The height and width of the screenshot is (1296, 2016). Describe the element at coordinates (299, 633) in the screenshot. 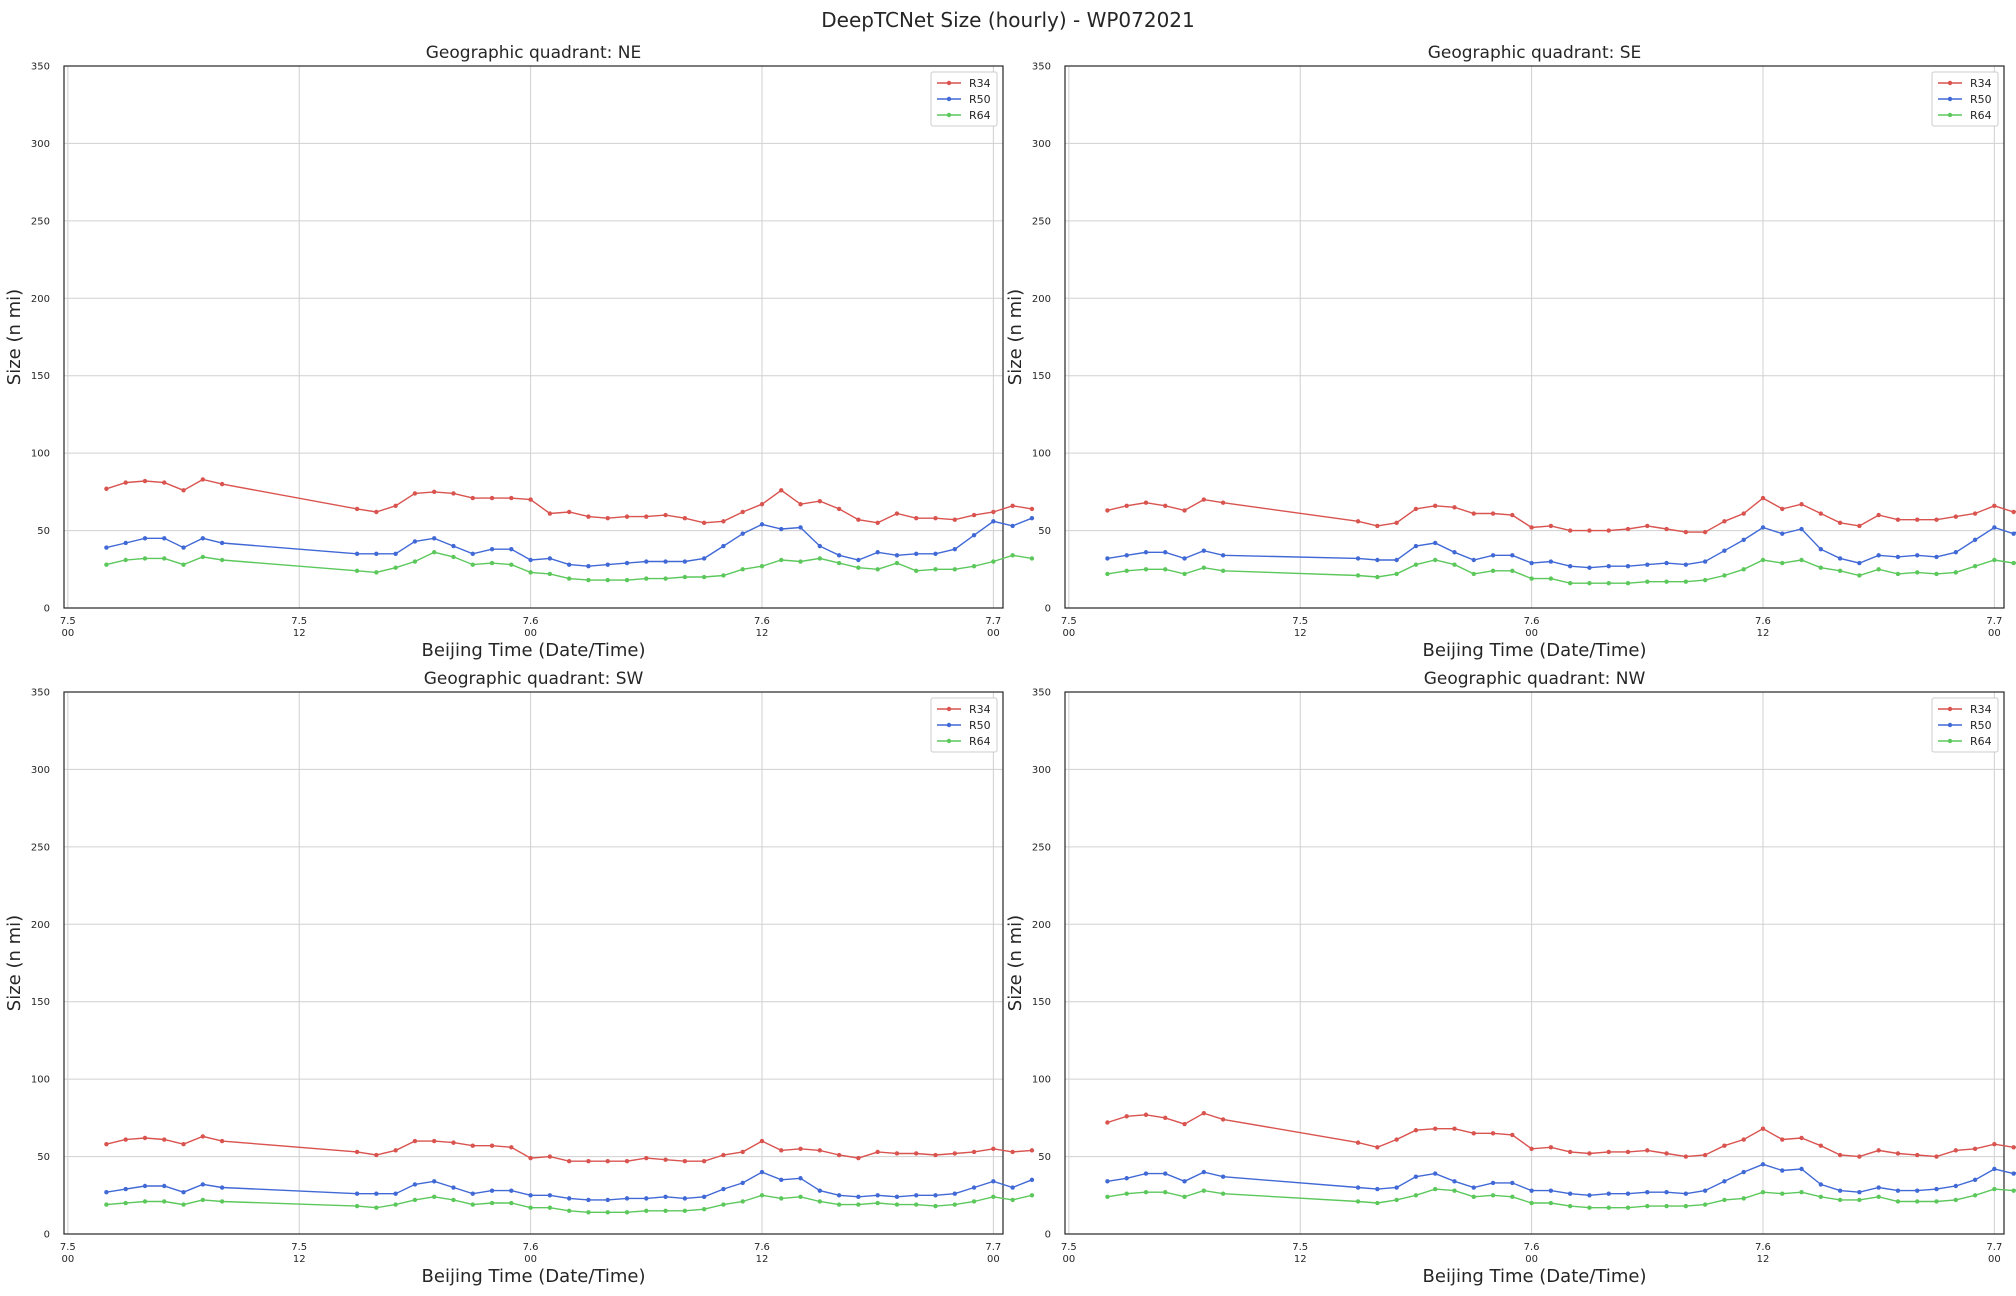

I see `x-tick-time-label: 12` at that location.